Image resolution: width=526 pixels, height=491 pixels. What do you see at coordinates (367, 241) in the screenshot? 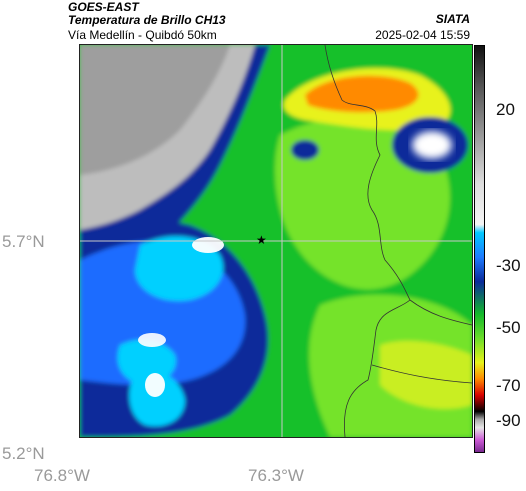
I see `department-border` at bounding box center [367, 241].